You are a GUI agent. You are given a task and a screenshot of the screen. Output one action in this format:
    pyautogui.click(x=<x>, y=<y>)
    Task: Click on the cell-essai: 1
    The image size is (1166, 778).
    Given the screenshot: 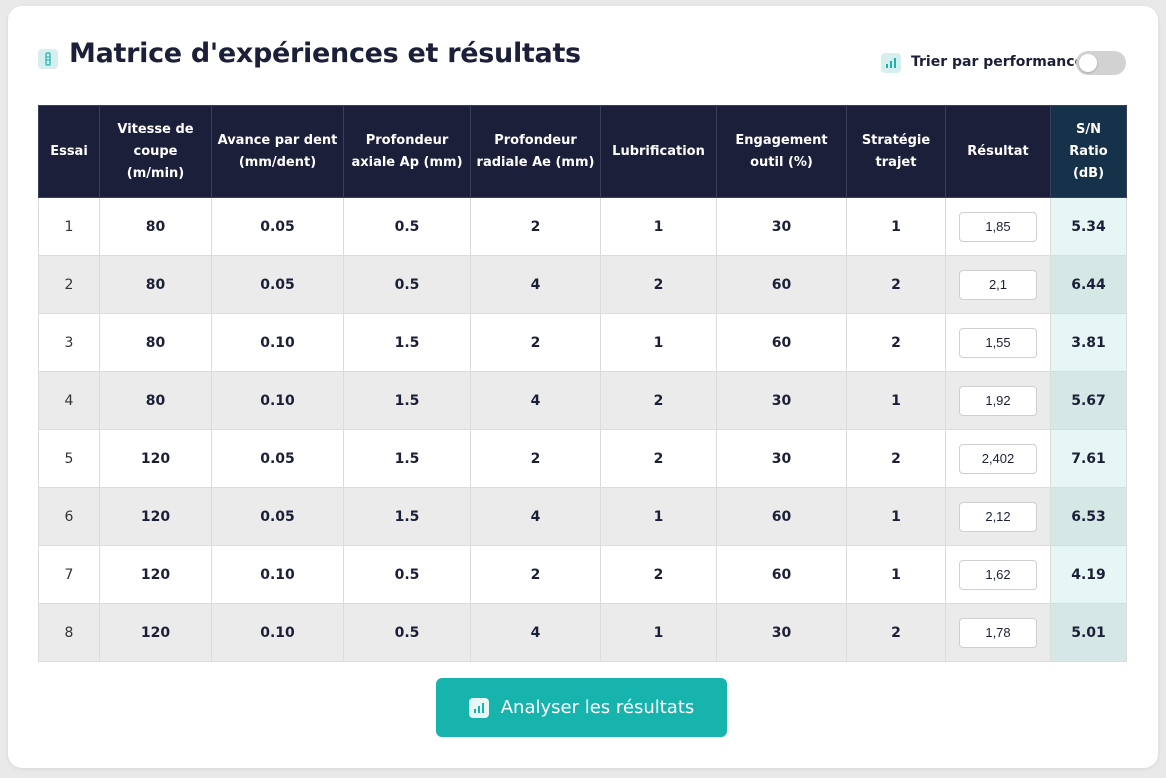 What is the action you would take?
    pyautogui.click(x=69, y=226)
    